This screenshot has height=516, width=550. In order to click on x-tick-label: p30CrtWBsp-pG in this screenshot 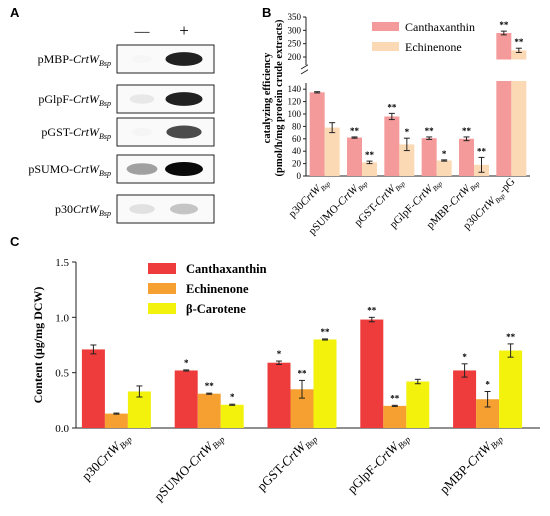, I will do `click(490, 205)`.